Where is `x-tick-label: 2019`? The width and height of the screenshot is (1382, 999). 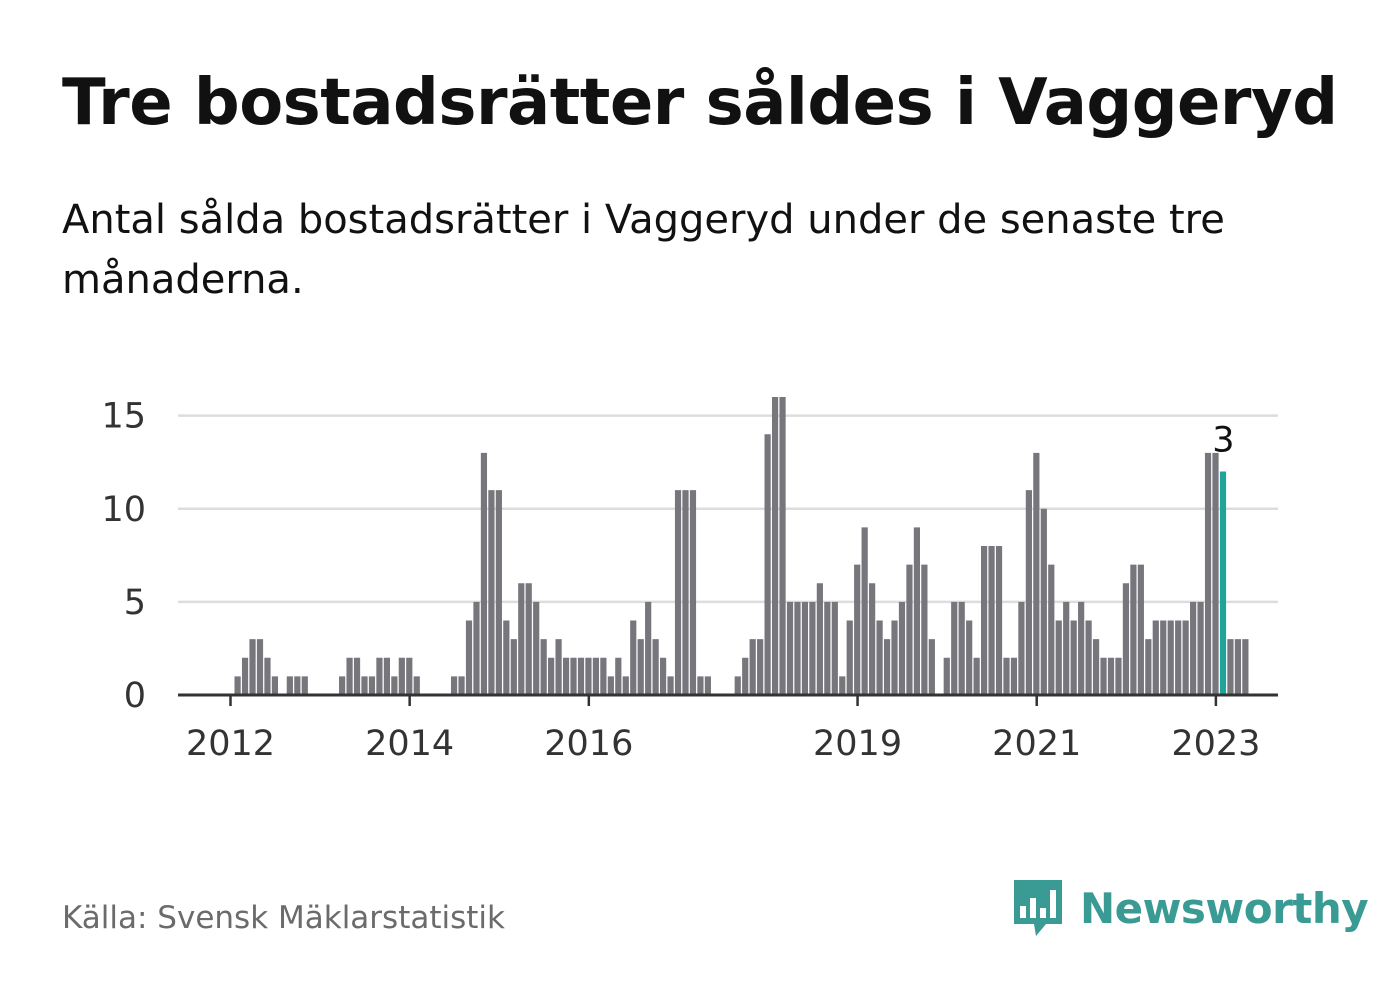
x-tick-label: 2019 is located at coordinates (857, 744).